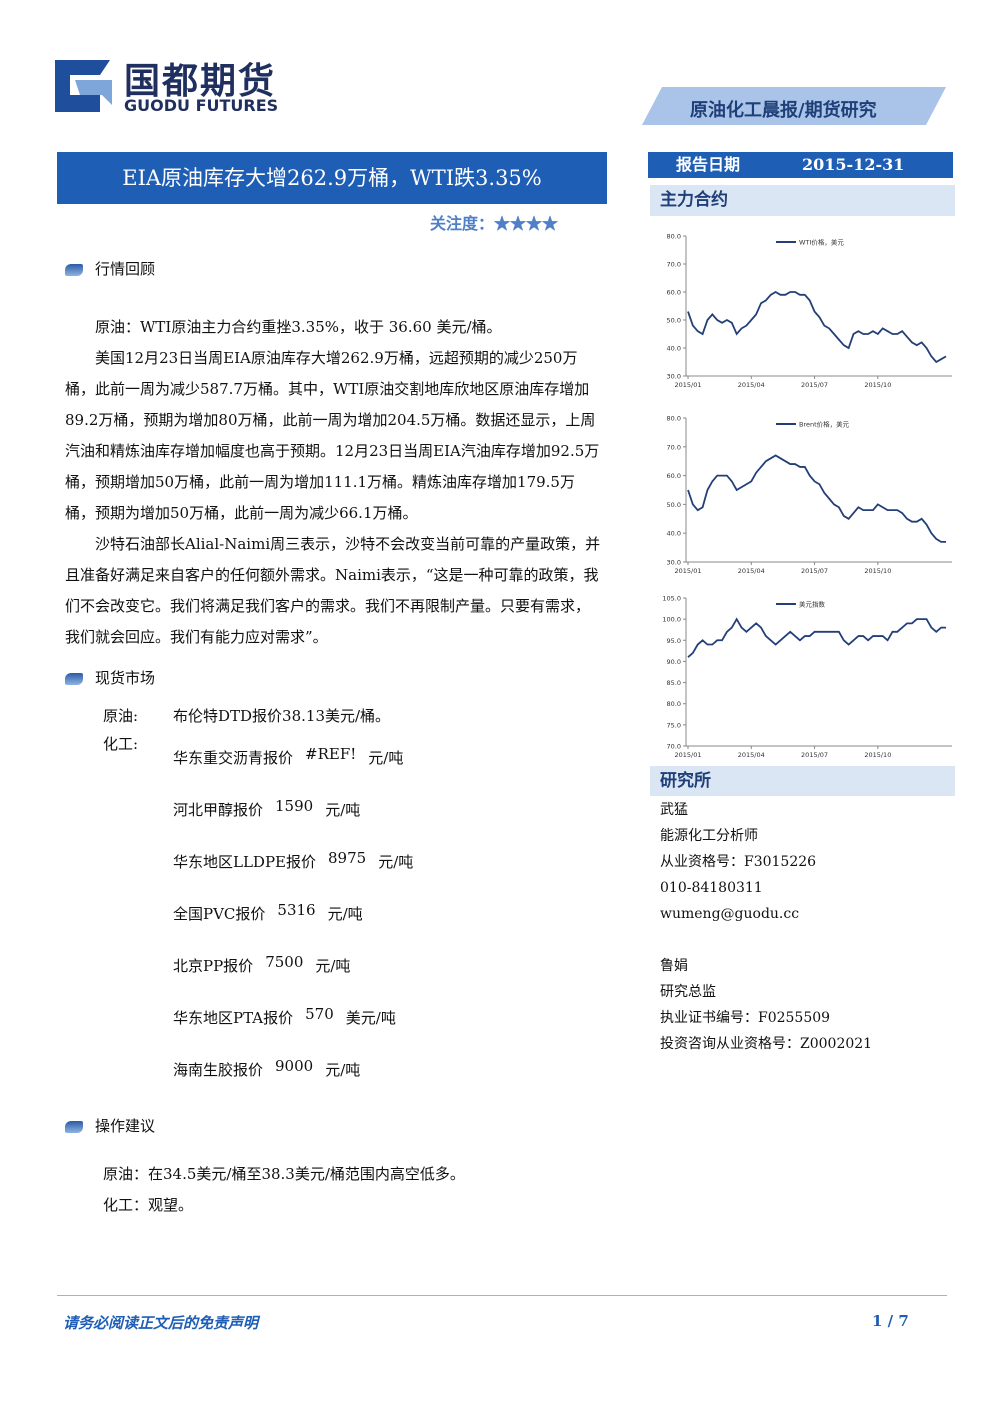  What do you see at coordinates (244, 862) in the screenshot?
I see `item-name: 华东地区LLDPE报价` at bounding box center [244, 862].